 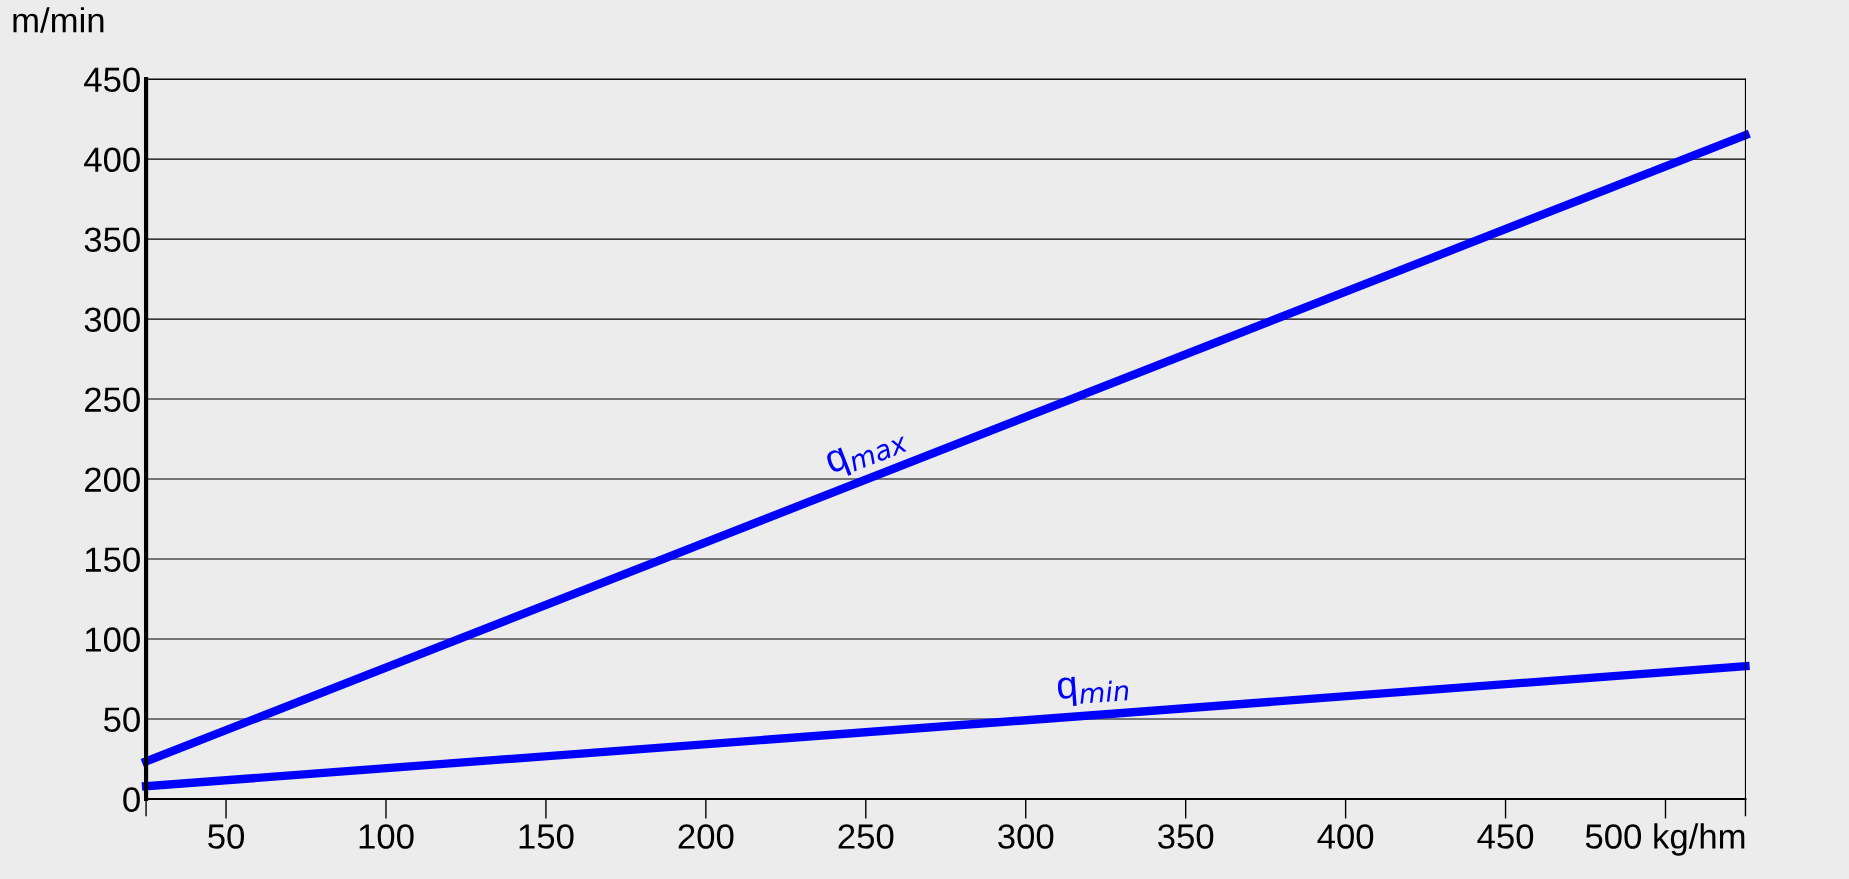 I want to click on x-tick-label: 100, so click(x=386, y=836).